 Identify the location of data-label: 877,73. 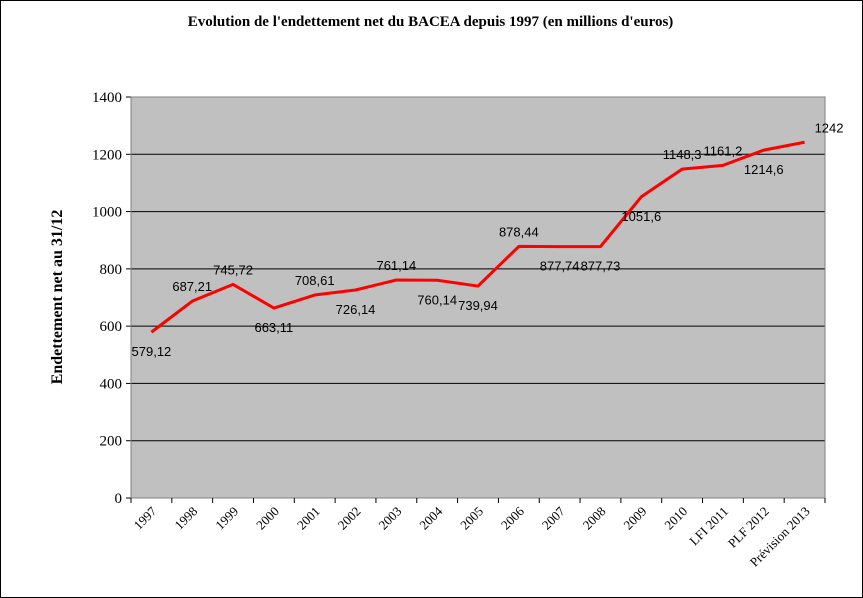
(601, 266).